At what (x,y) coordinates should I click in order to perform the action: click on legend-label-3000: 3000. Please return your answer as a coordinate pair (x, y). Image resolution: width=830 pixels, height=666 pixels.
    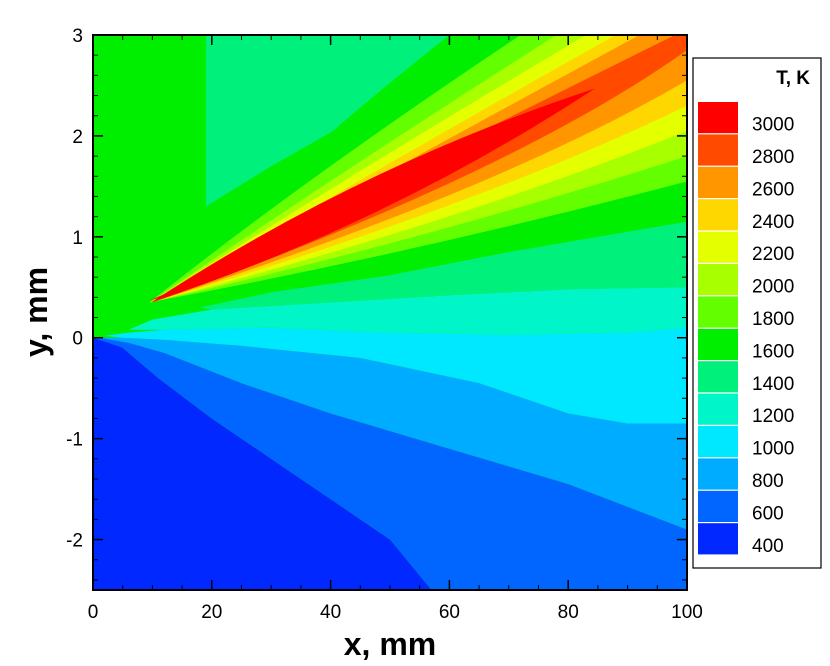
    Looking at the image, I should click on (773, 125).